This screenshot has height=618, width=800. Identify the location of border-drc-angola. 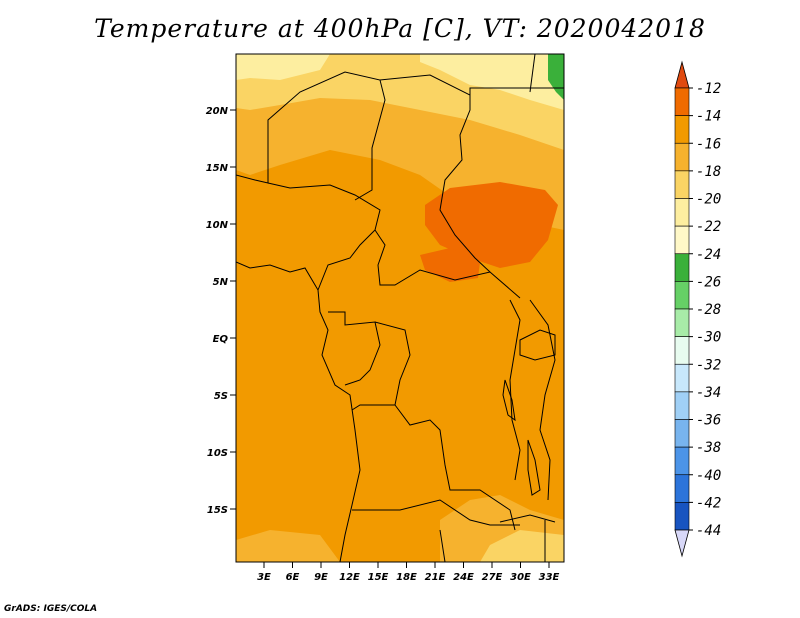
(455, 467).